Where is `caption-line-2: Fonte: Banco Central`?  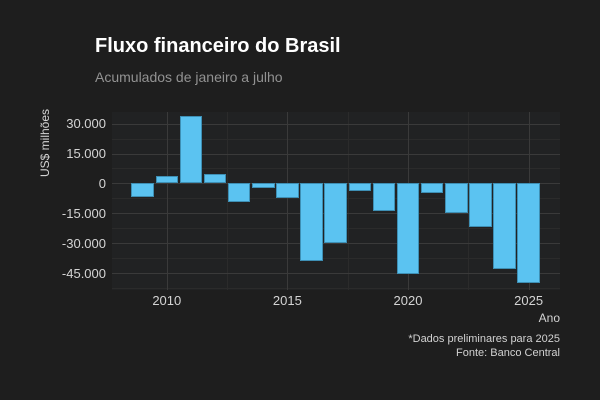 caption-line-2: Fonte: Banco Central is located at coordinates (508, 352).